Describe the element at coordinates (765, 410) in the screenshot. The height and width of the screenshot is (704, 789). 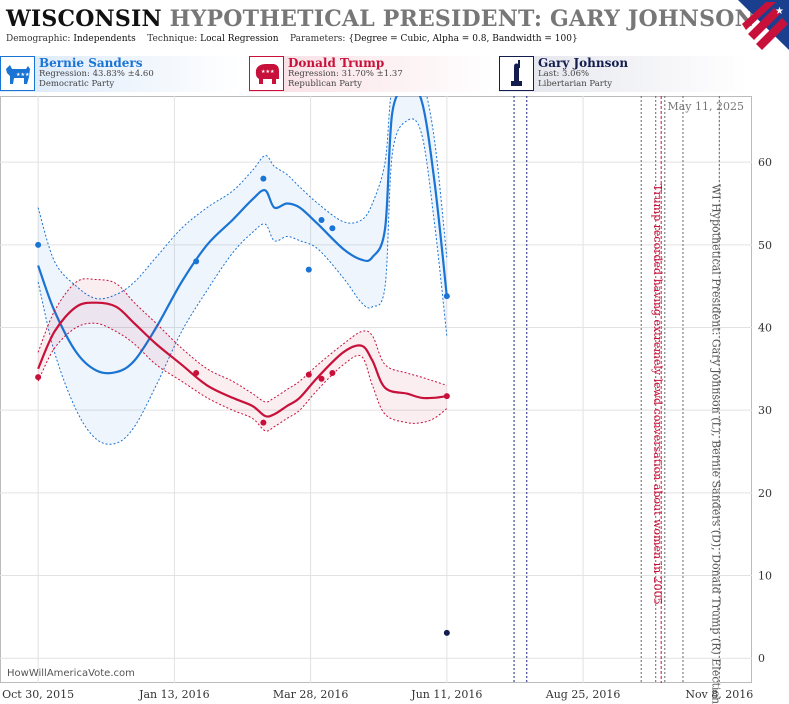
I see `y-tick-label: 30` at that location.